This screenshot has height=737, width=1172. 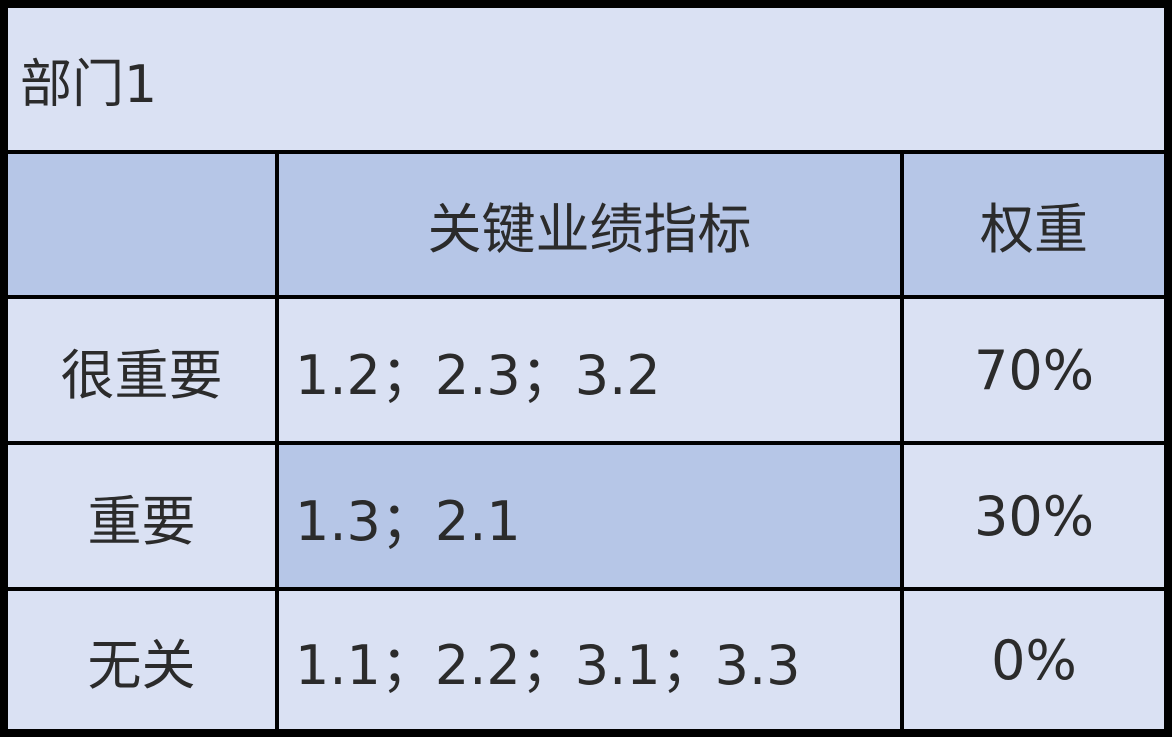 I want to click on header-empty, so click(x=141, y=224).